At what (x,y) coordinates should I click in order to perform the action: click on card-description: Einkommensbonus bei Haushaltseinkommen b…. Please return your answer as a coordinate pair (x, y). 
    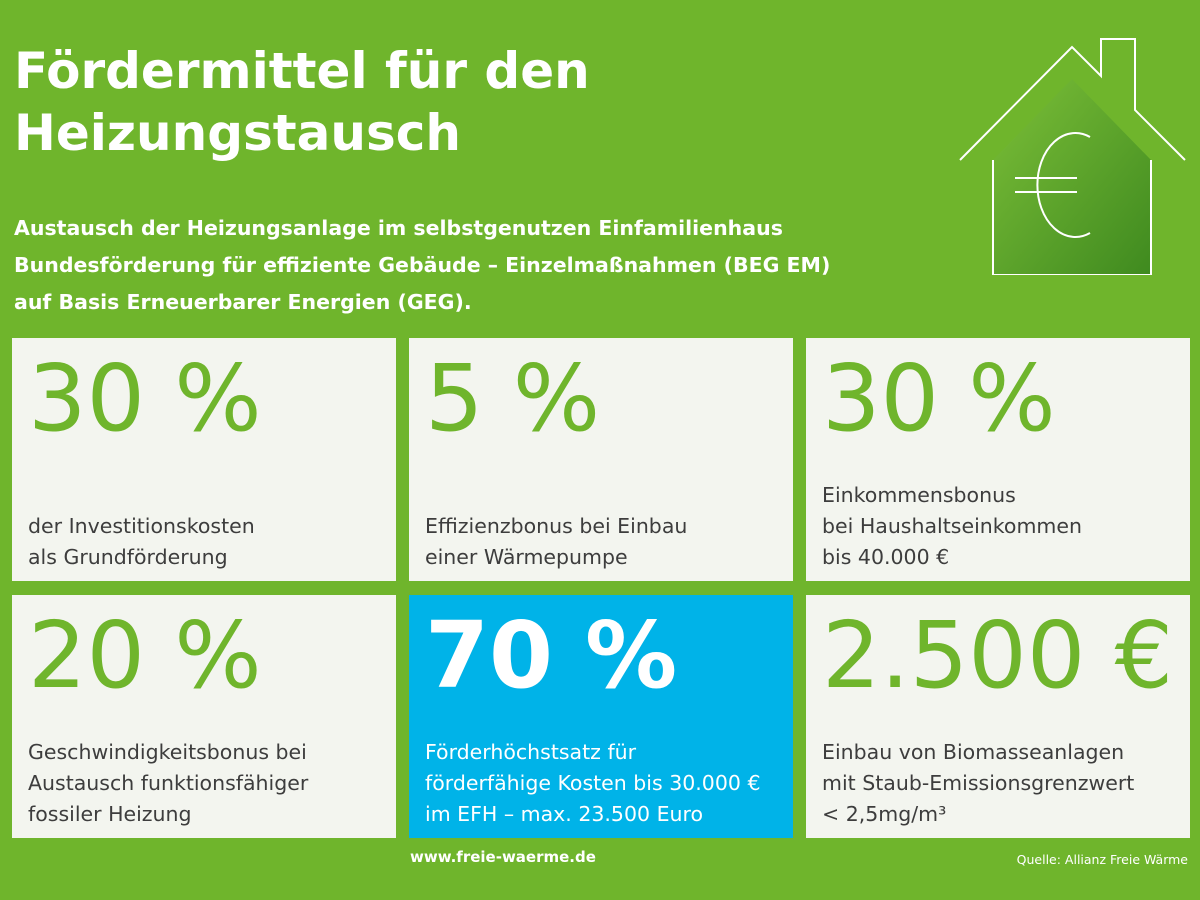
    Looking at the image, I should click on (1002, 526).